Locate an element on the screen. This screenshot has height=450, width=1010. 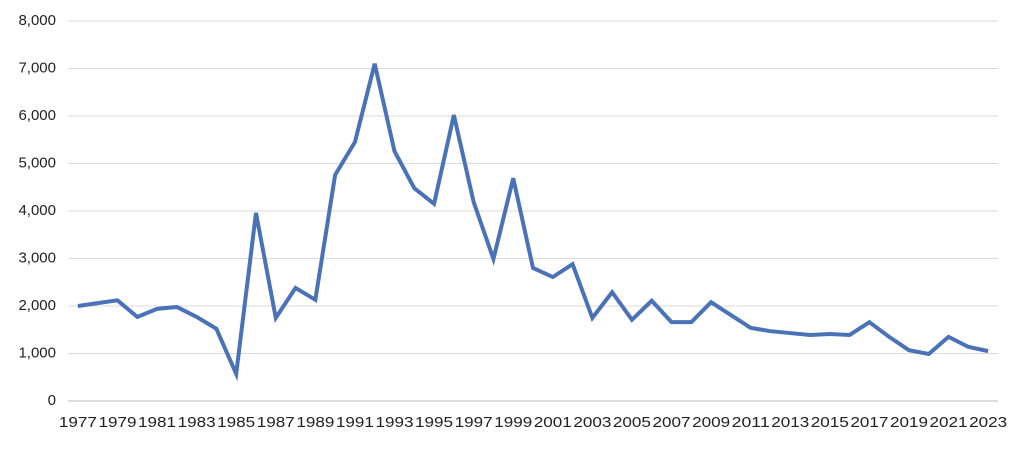
x-tick-label: 1997 is located at coordinates (474, 422).